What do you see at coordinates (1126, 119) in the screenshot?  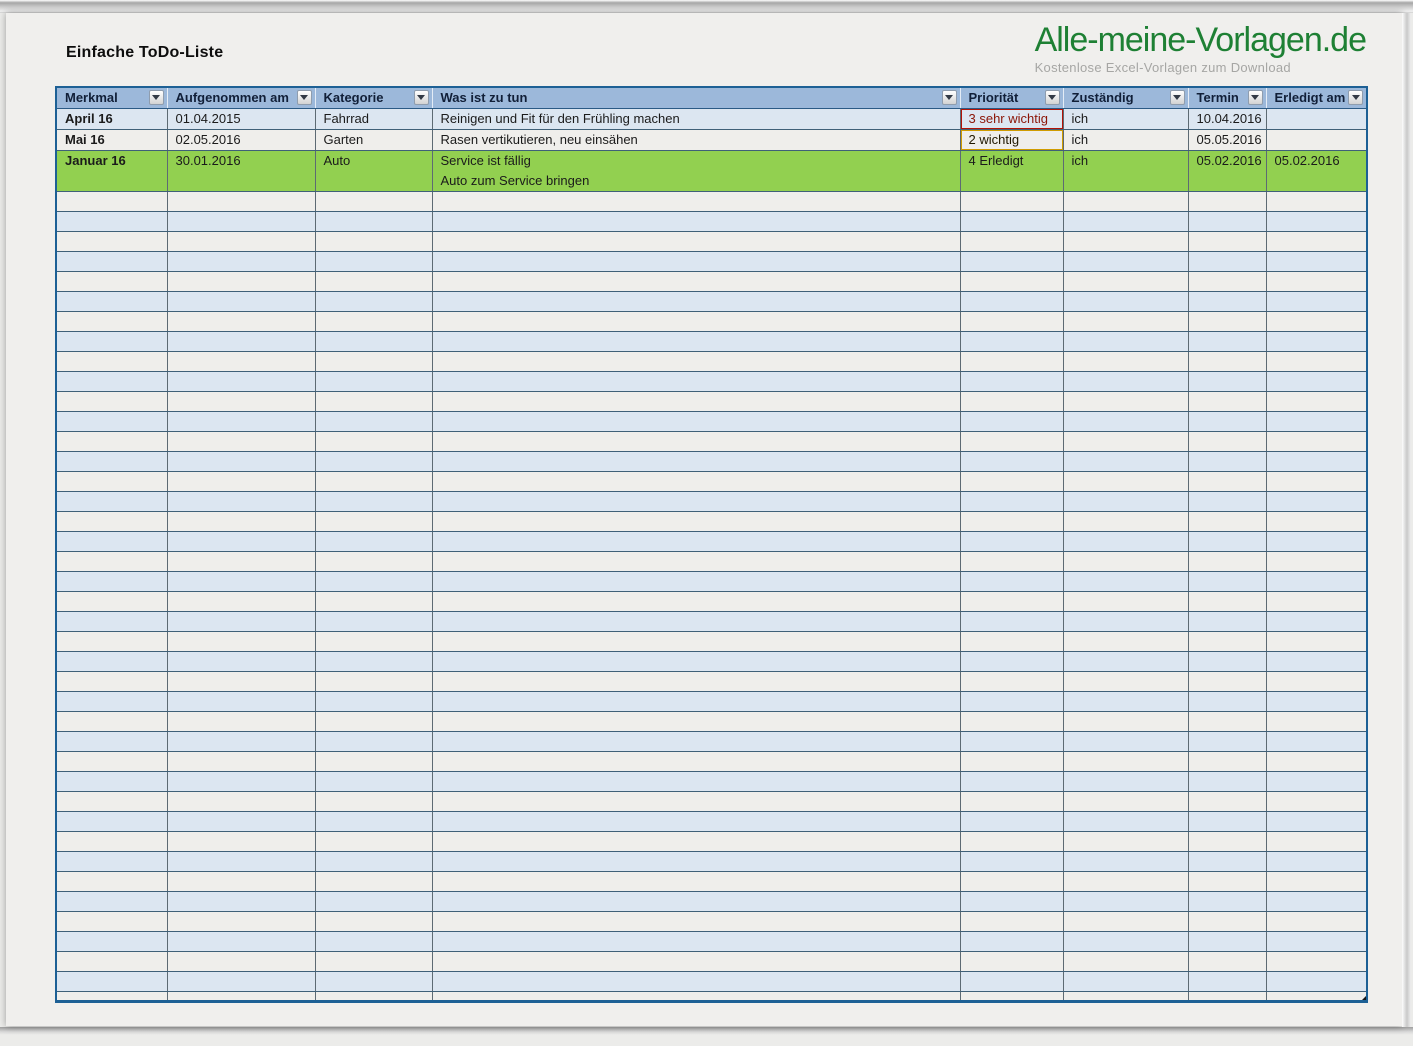 I see `cell-zustaendig: ich` at bounding box center [1126, 119].